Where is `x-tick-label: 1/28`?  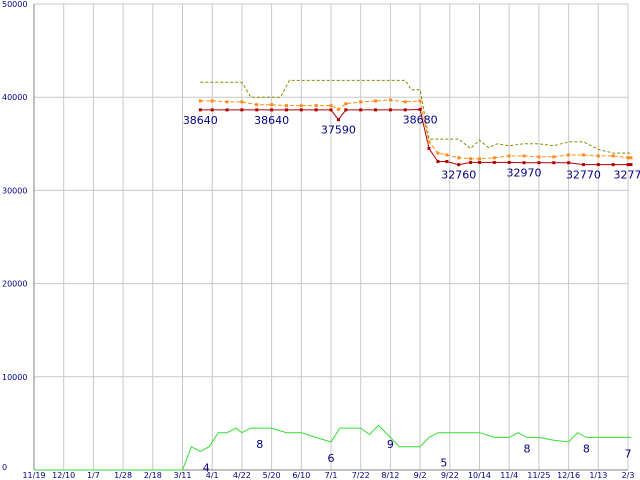 x-tick-label: 1/28 is located at coordinates (123, 475).